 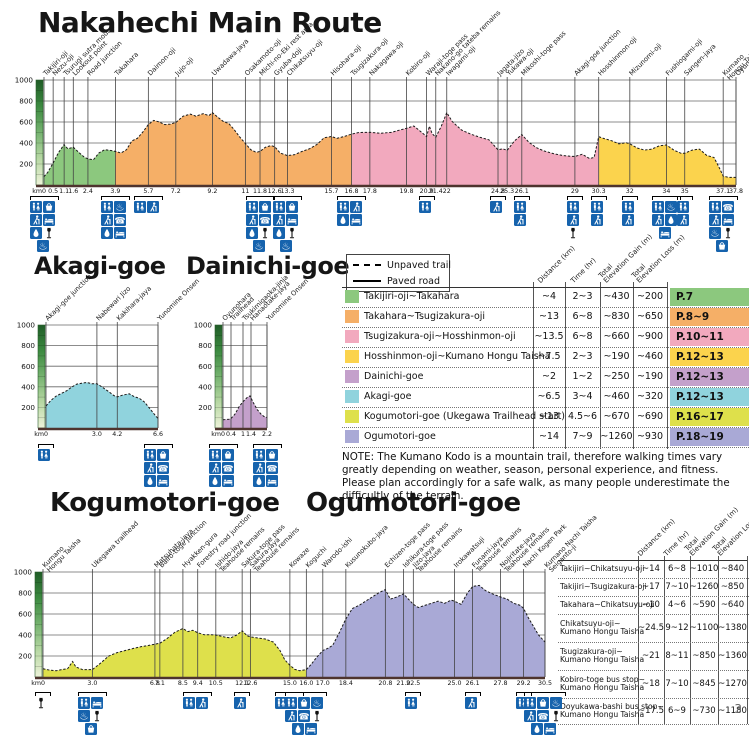 What do you see at coordinates (651, 587) in the screenshot?
I see `distance-value: ~17` at bounding box center [651, 587].